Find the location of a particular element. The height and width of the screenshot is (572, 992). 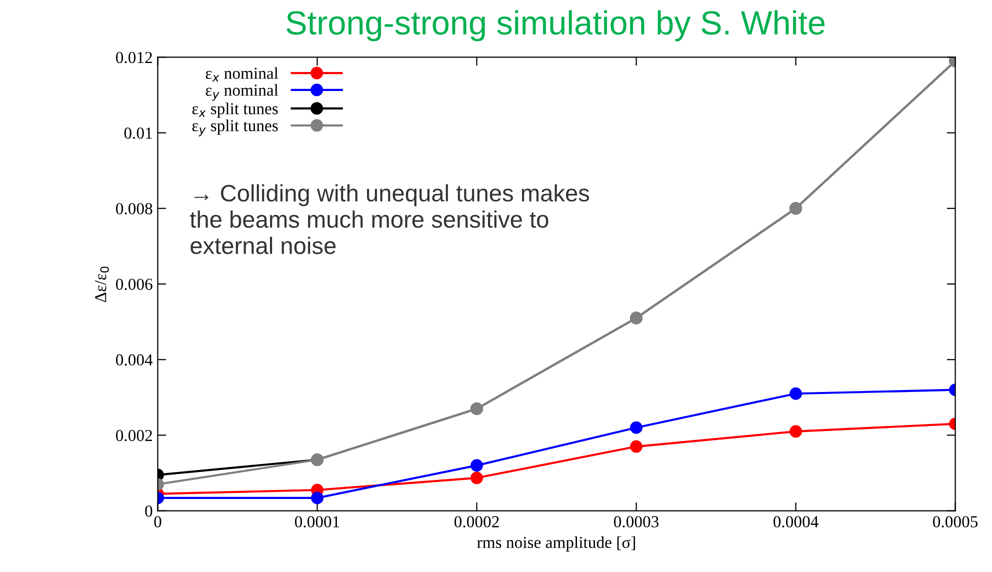

y-tick-label: 0.002 is located at coordinates (134, 436).